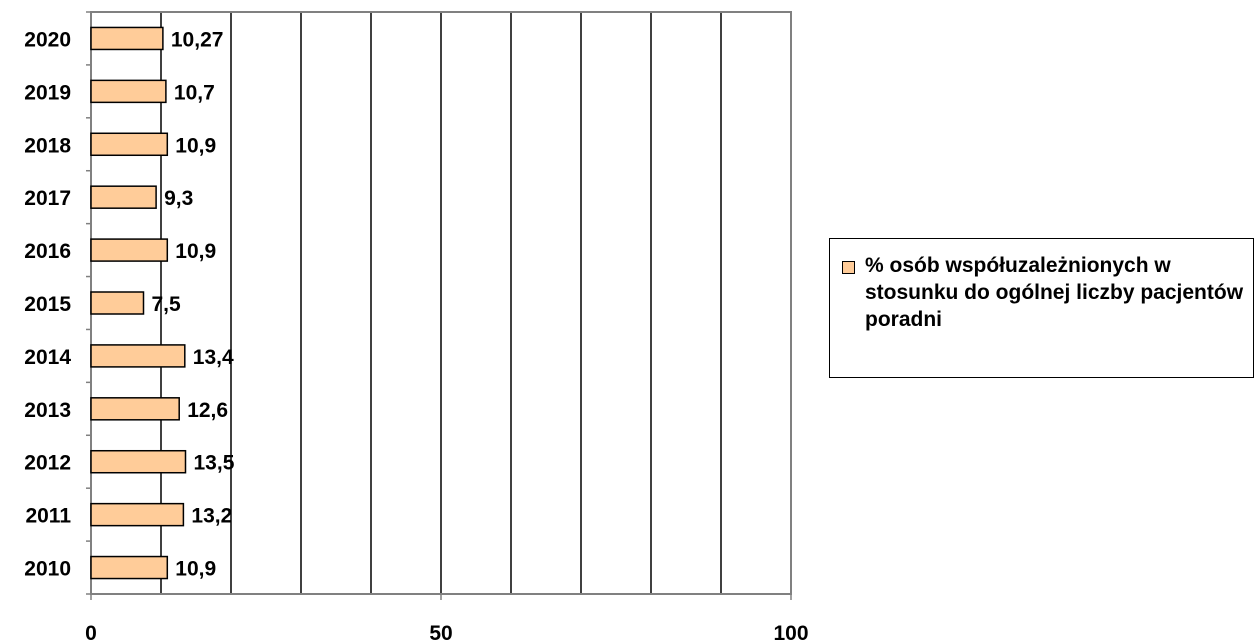 This screenshot has height=643, width=1256. I want to click on data-label: 10,7, so click(194, 92).